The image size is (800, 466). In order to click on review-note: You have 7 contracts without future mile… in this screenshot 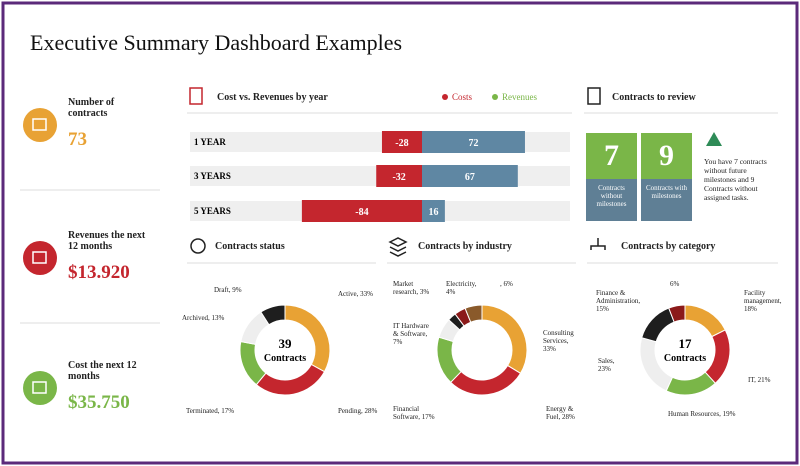, I will do `click(735, 179)`.